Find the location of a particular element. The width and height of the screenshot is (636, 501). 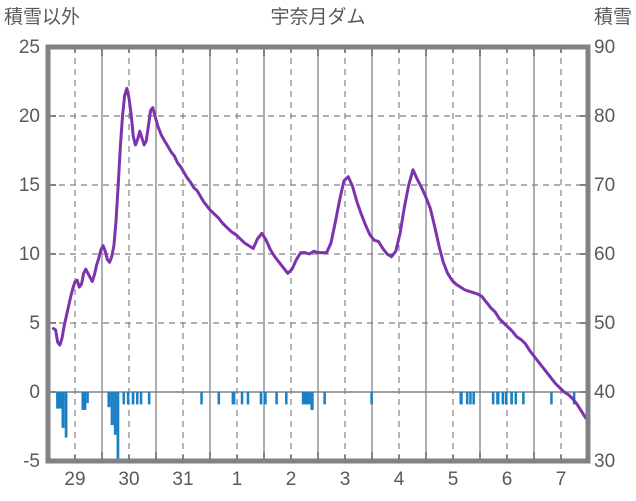

right-axis-tick-label: 60 is located at coordinates (605, 254).